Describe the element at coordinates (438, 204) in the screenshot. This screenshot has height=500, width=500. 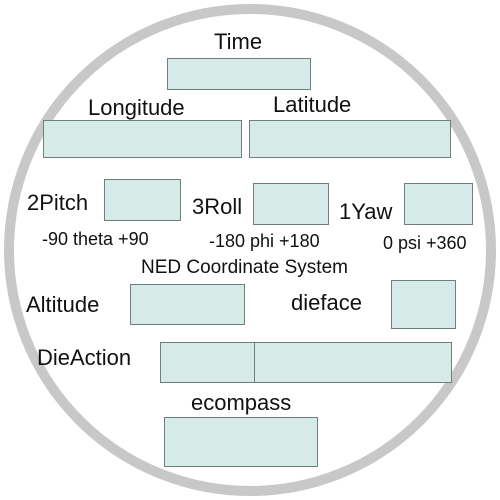
I see `yaw-field` at that location.